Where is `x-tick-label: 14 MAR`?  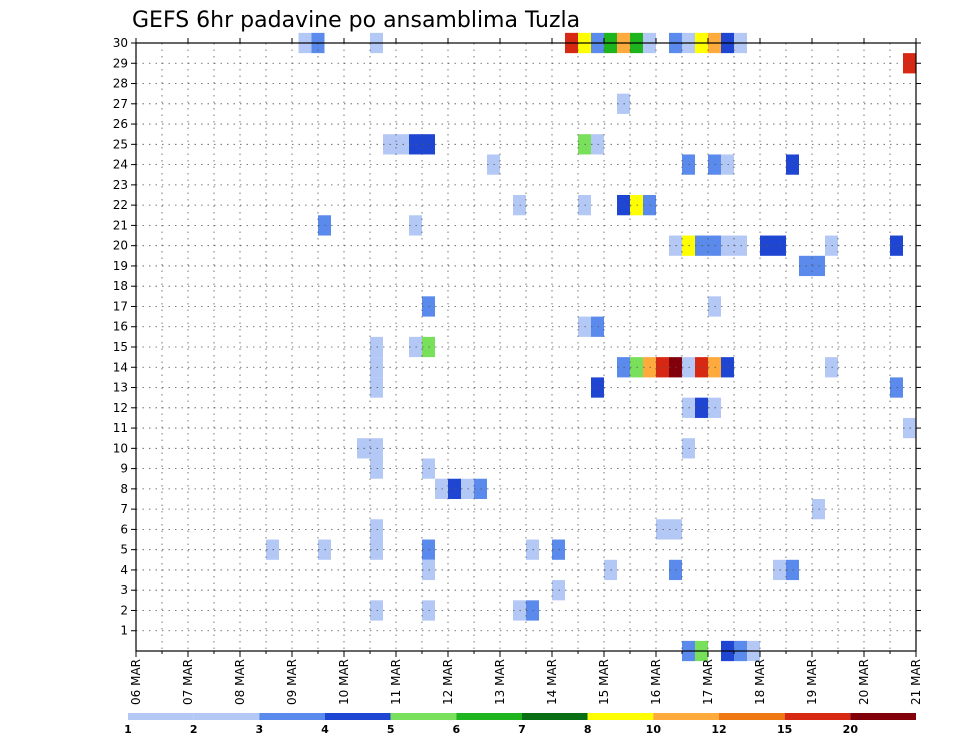 x-tick-label: 14 MAR is located at coordinates (552, 682).